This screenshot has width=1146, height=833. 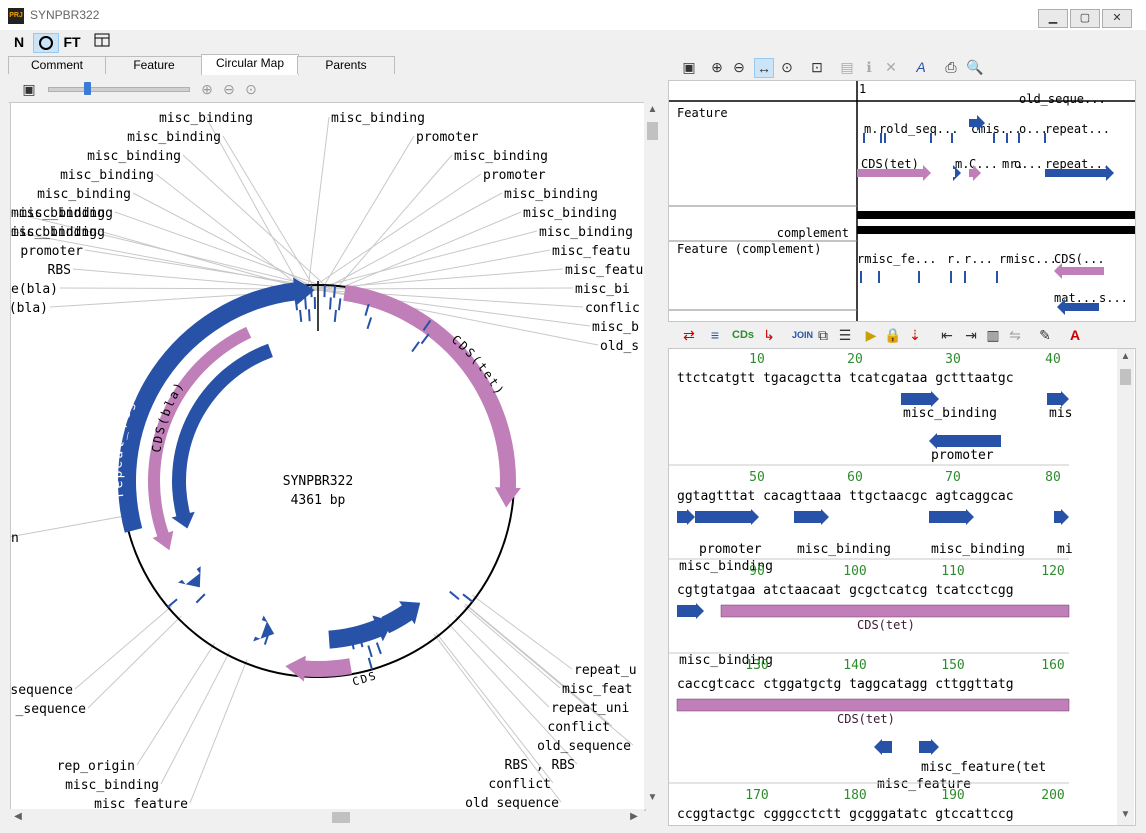 I want to click on map-label: old_sequence, so click(x=512, y=803).